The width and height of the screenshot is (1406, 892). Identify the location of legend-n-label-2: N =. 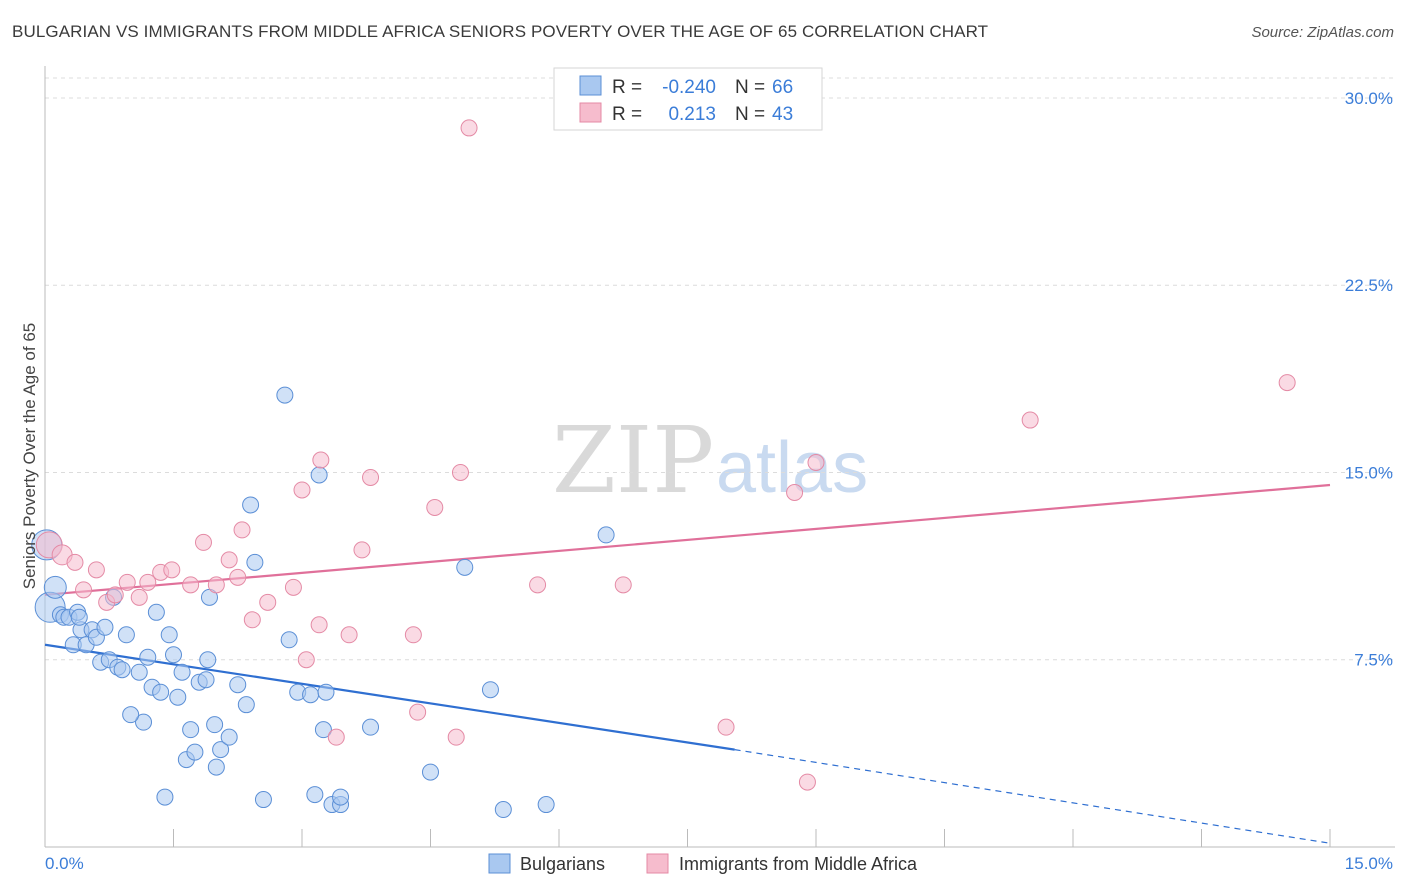
(750, 114).